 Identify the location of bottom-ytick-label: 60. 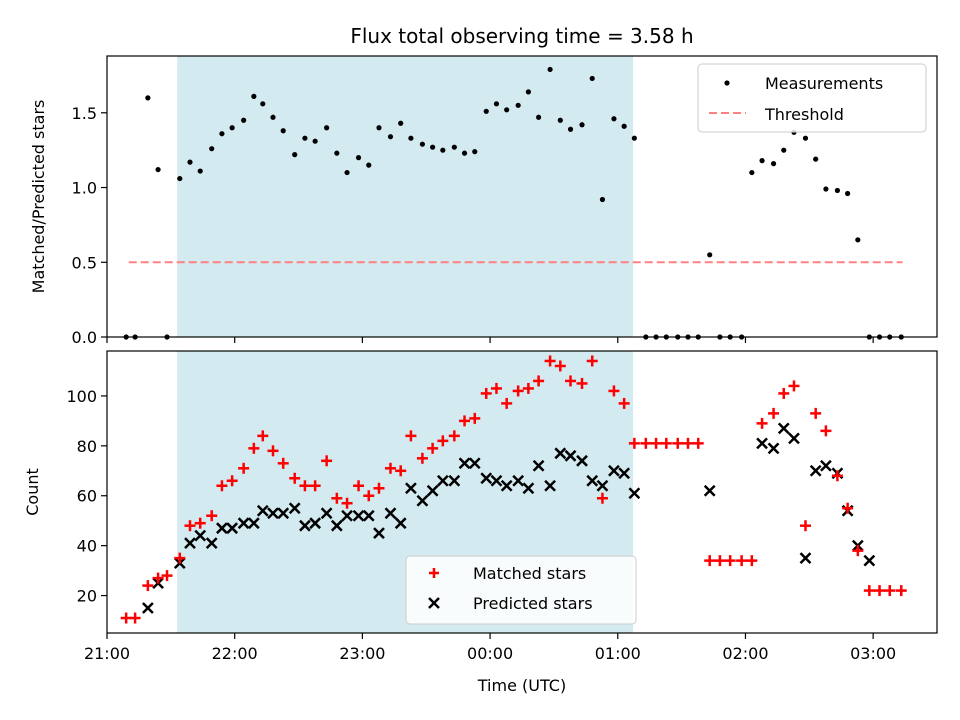
(87, 496).